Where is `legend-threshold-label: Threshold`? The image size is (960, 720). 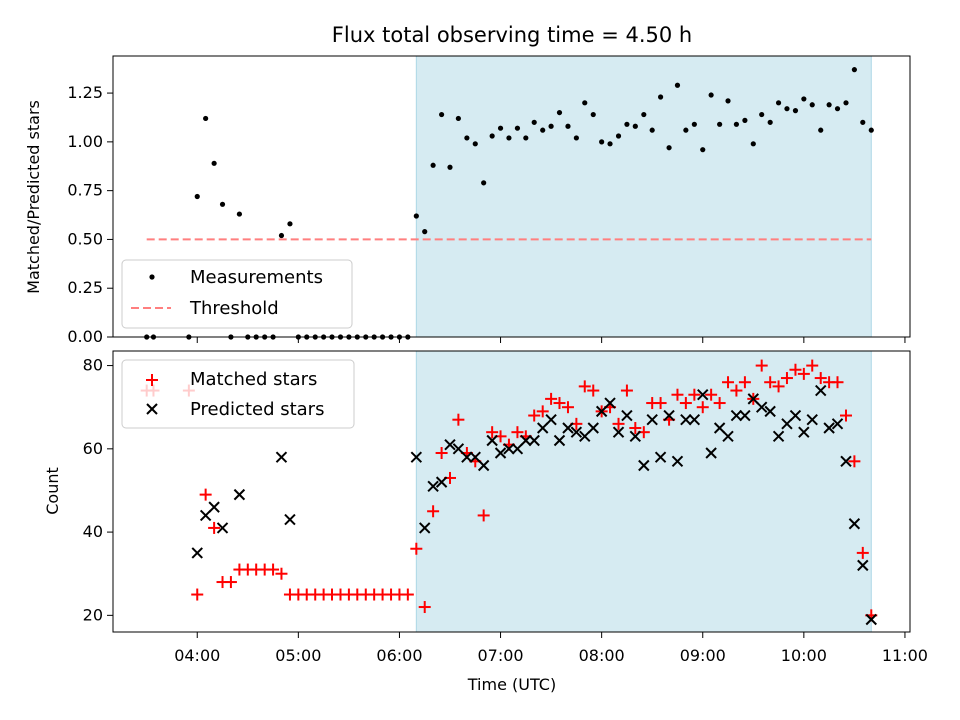 legend-threshold-label: Threshold is located at coordinates (234, 308).